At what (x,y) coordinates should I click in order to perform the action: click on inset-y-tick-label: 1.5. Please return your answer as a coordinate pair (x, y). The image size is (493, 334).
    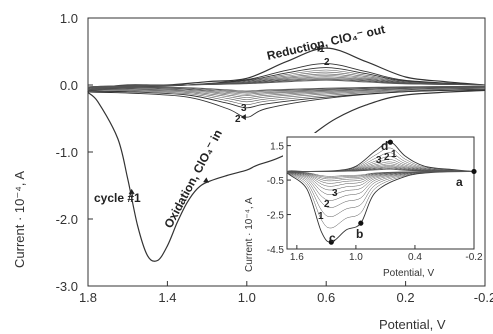
    Looking at the image, I should click on (277, 147).